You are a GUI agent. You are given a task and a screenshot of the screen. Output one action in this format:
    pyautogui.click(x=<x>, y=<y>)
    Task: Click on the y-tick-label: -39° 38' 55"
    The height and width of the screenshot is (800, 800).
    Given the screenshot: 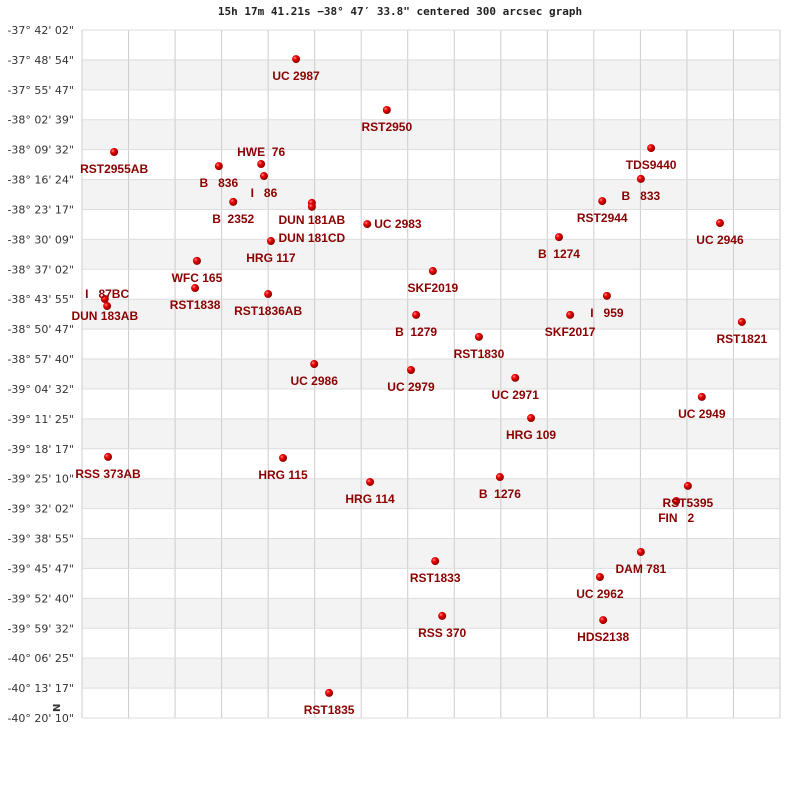 What is the action you would take?
    pyautogui.click(x=40, y=539)
    